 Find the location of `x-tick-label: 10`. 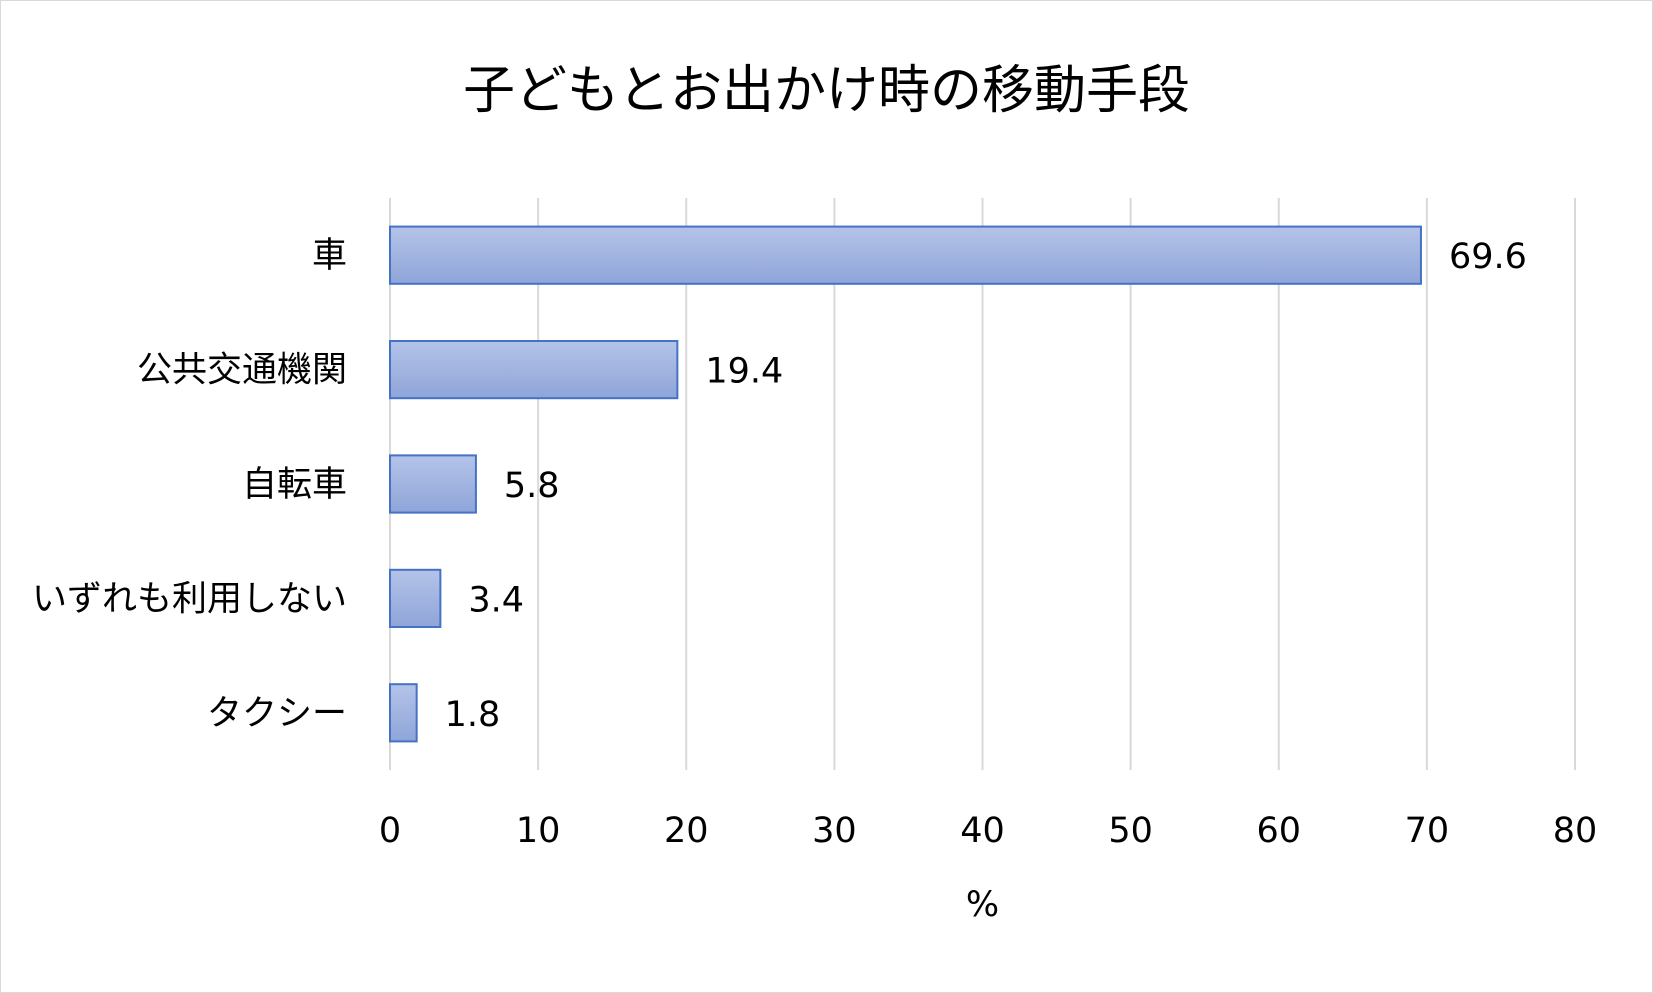

x-tick-label: 10 is located at coordinates (538, 831).